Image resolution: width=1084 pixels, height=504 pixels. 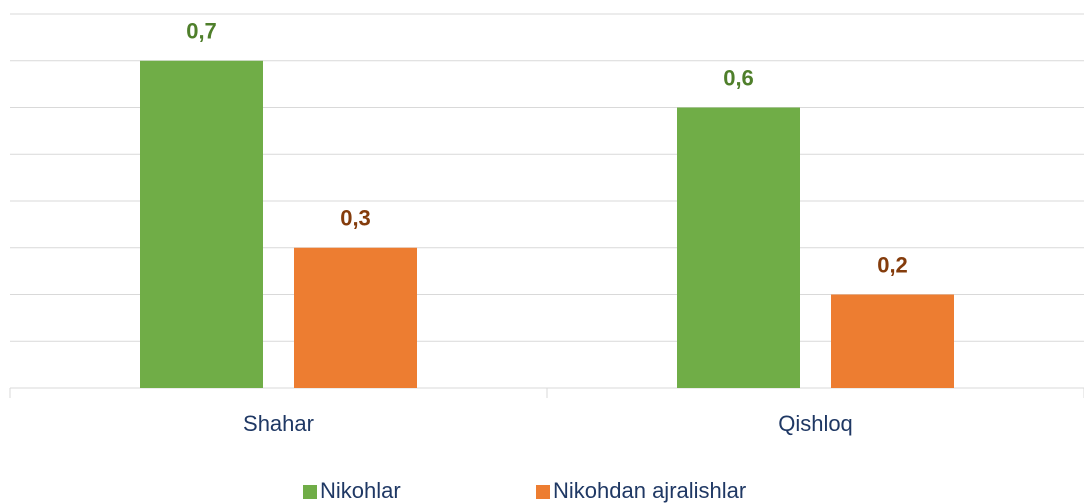 I want to click on legend-label: Nikohlar, so click(x=360, y=490).